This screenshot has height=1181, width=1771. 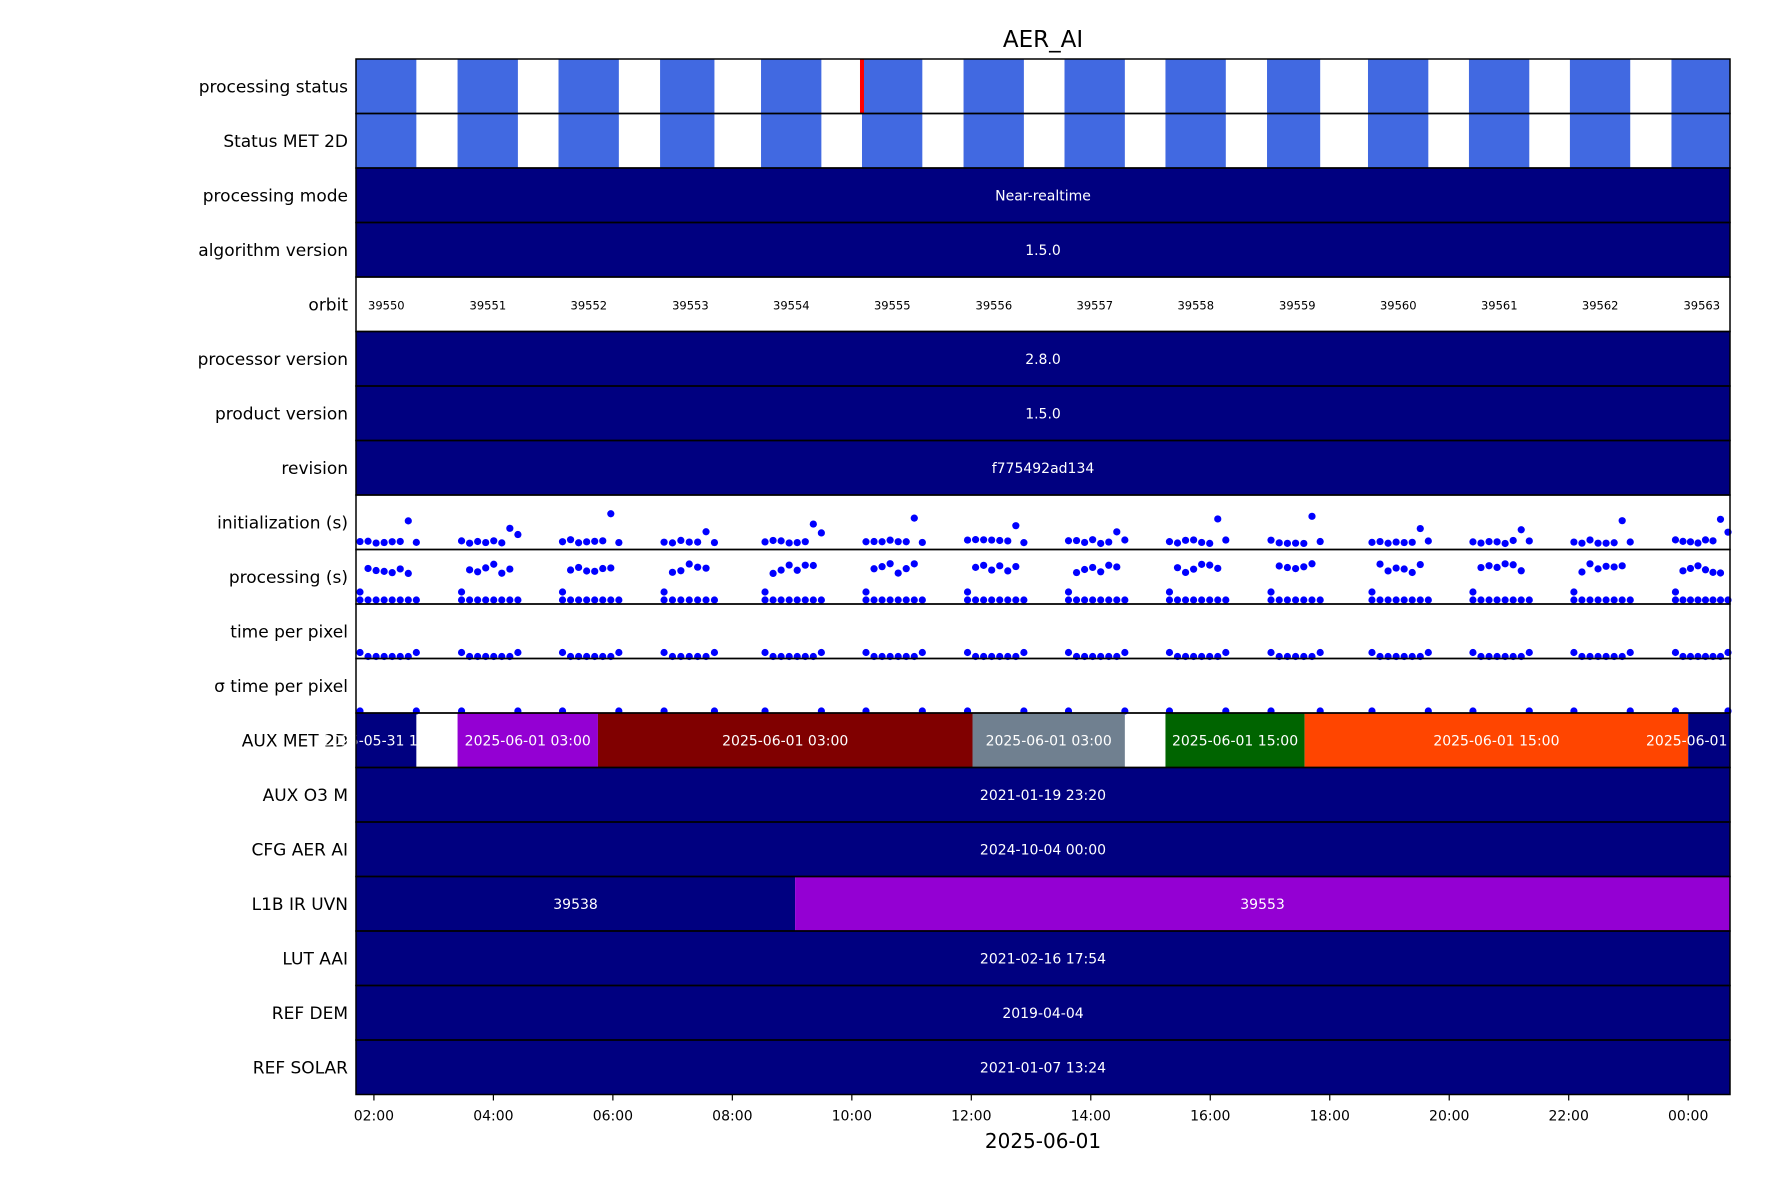 I want to click on orbit-number: 39558, so click(x=1195, y=305).